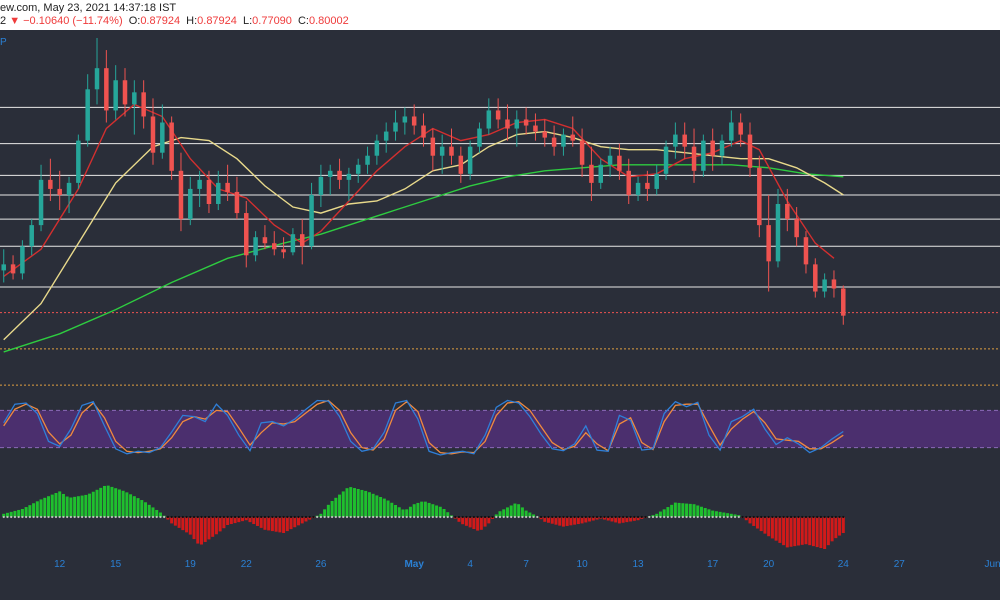  Describe the element at coordinates (900, 564) in the screenshot. I see `x-tick-label: 27` at that location.